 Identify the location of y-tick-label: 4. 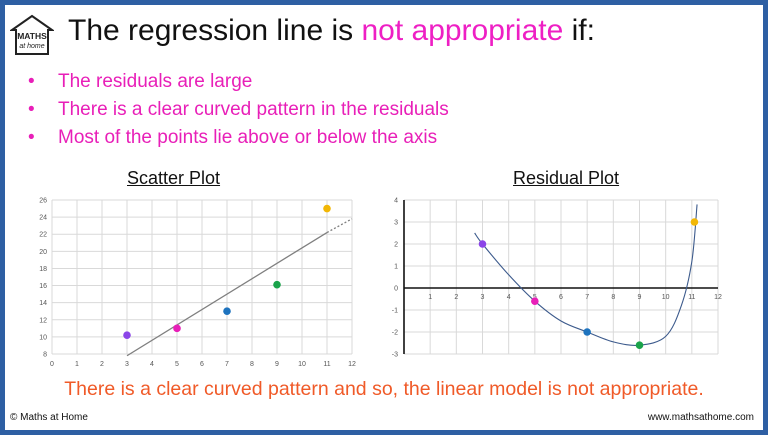
(396, 201).